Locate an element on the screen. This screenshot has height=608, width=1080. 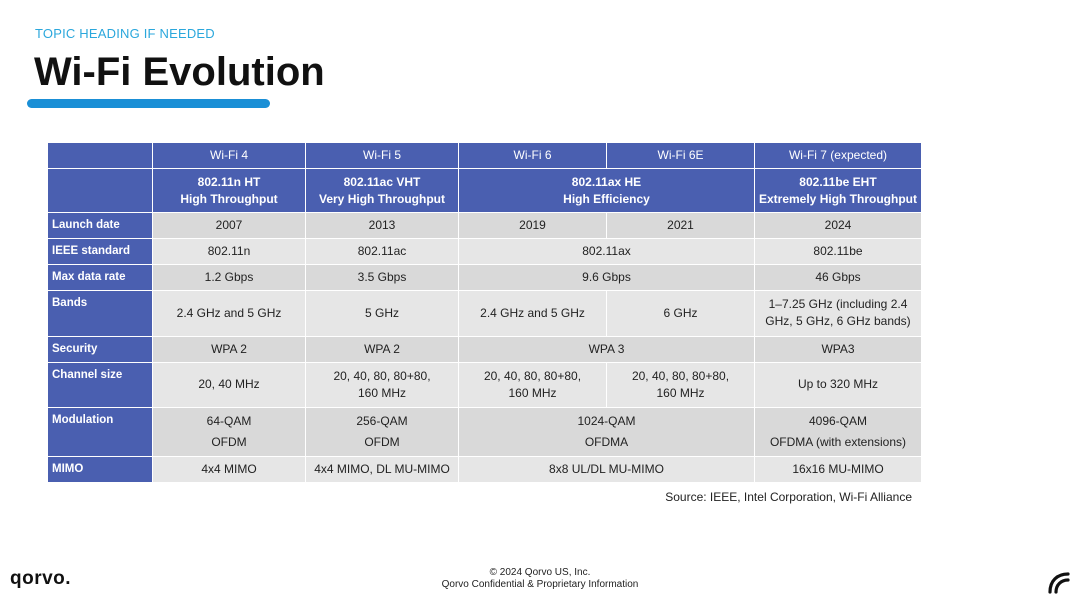
row-label-channel-size: Channel size is located at coordinates (100, 384).